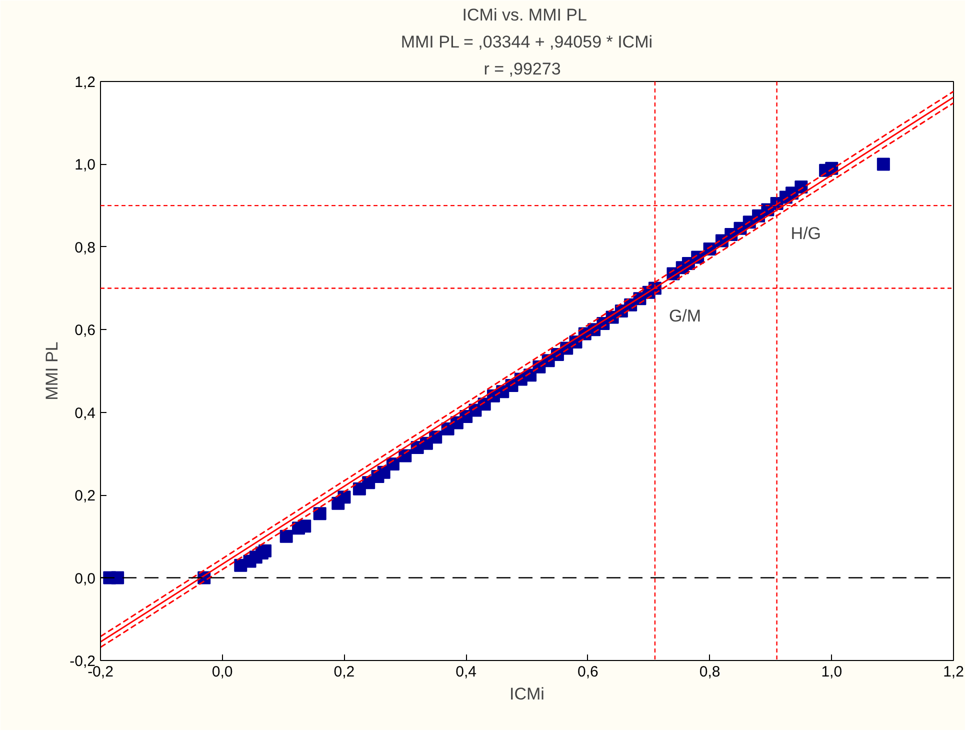 The image size is (970, 734). I want to click on chart-title: ICMi vs. MMI PL, so click(524, 15).